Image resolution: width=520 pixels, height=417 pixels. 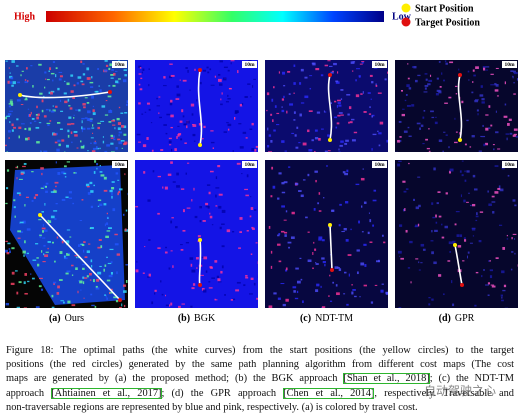 What do you see at coordinates (329, 393) in the screenshot?
I see `citation: [Chen et al., 2014]` at bounding box center [329, 393].